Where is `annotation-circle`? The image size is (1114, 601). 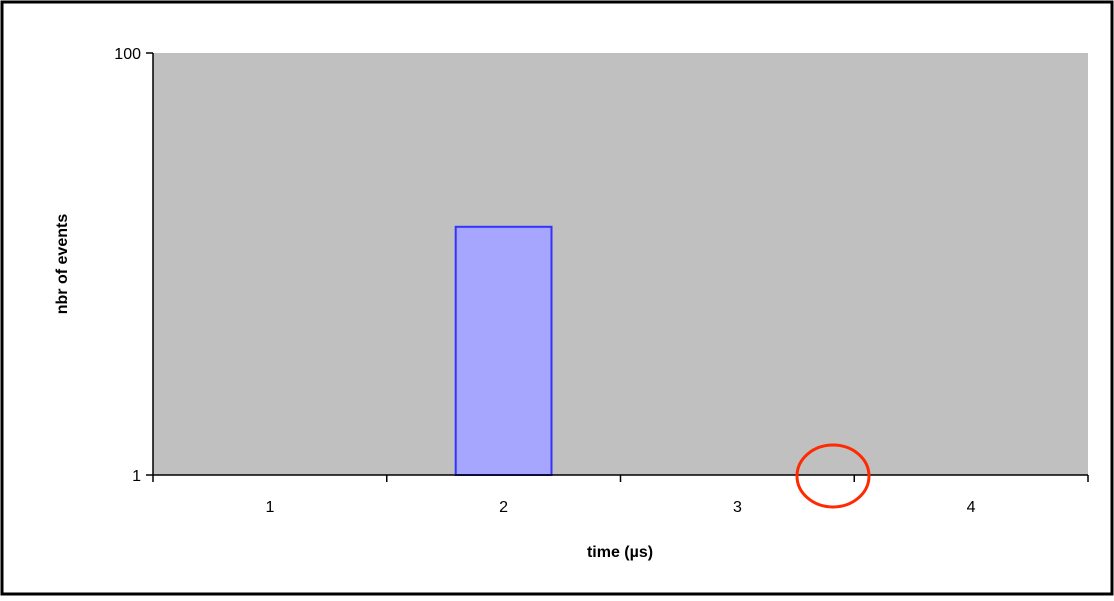
annotation-circle is located at coordinates (833, 476).